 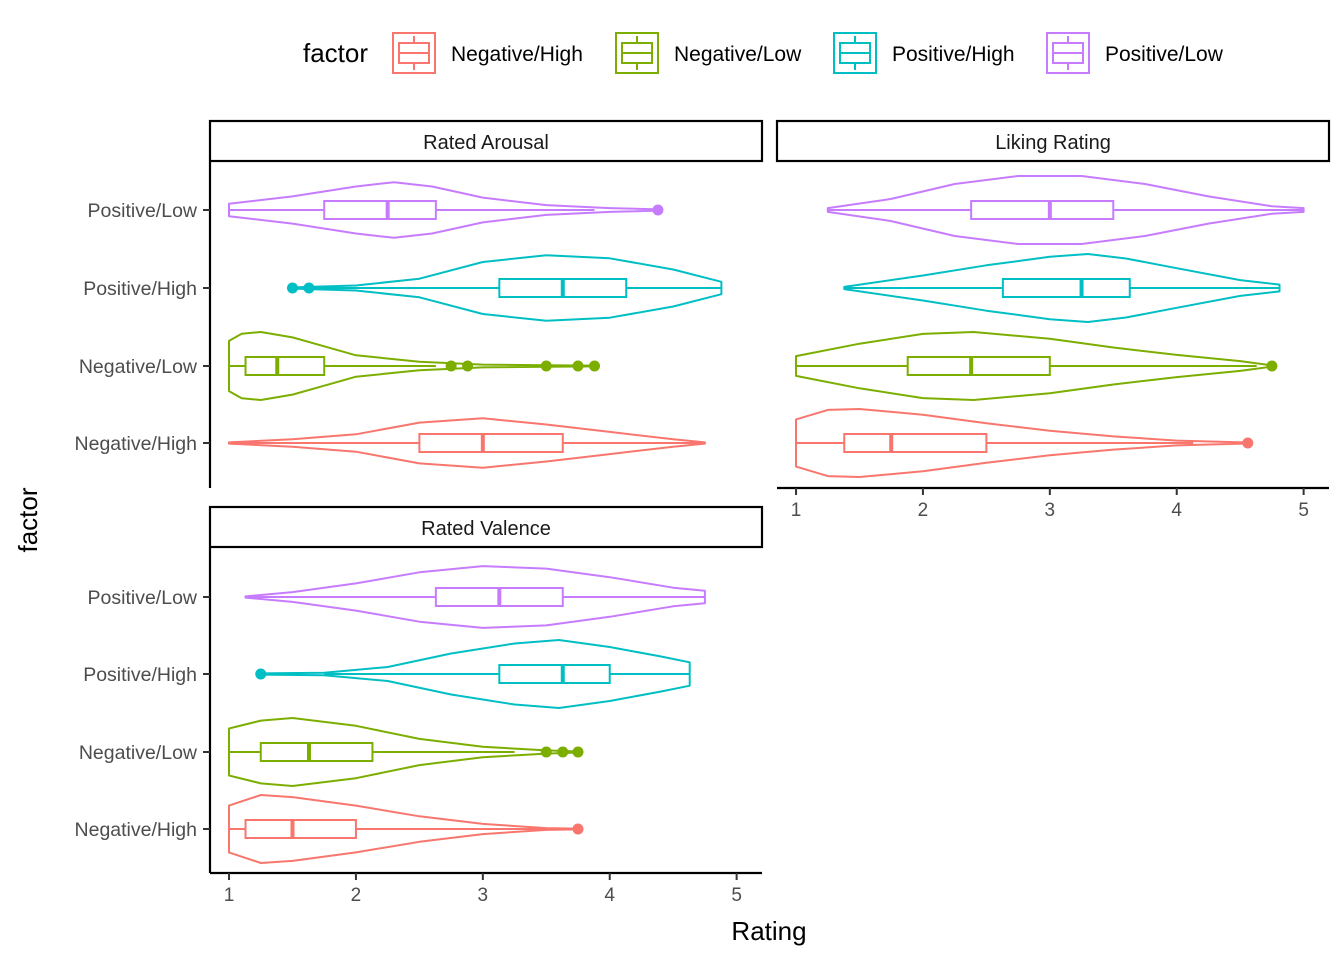 I want to click on legend-label: Positive/Low, so click(x=1164, y=54).